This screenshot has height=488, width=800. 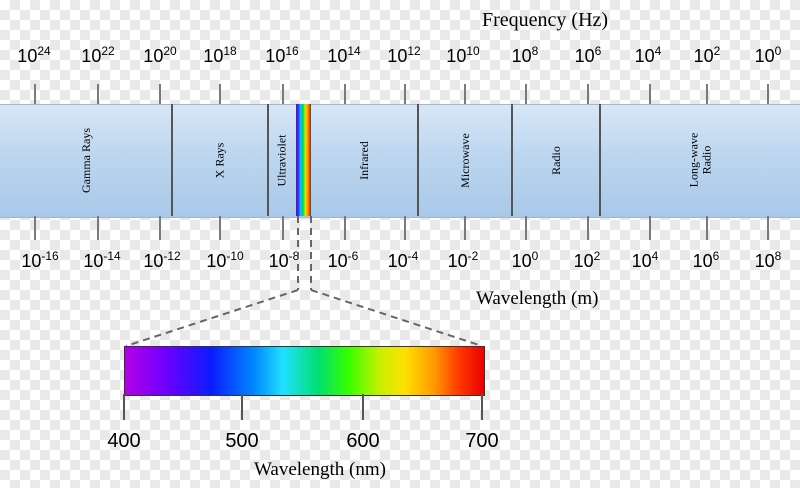 I want to click on wavelength-label: 108, so click(x=768, y=260).